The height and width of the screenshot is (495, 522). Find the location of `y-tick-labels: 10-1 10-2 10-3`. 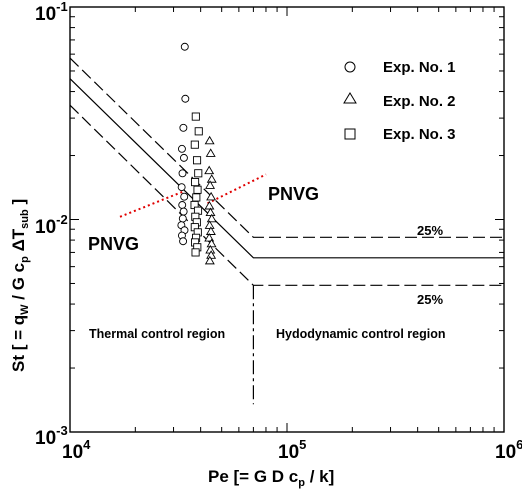

y-tick-labels: 10-1 10-2 10-3 is located at coordinates (51, 224).